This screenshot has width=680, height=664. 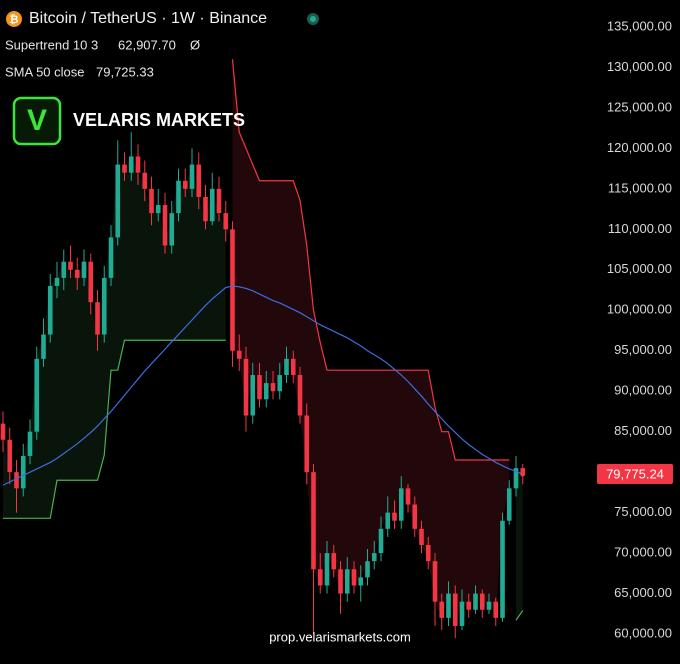 I want to click on y-tick-label: 105,000.00, so click(x=639, y=268).